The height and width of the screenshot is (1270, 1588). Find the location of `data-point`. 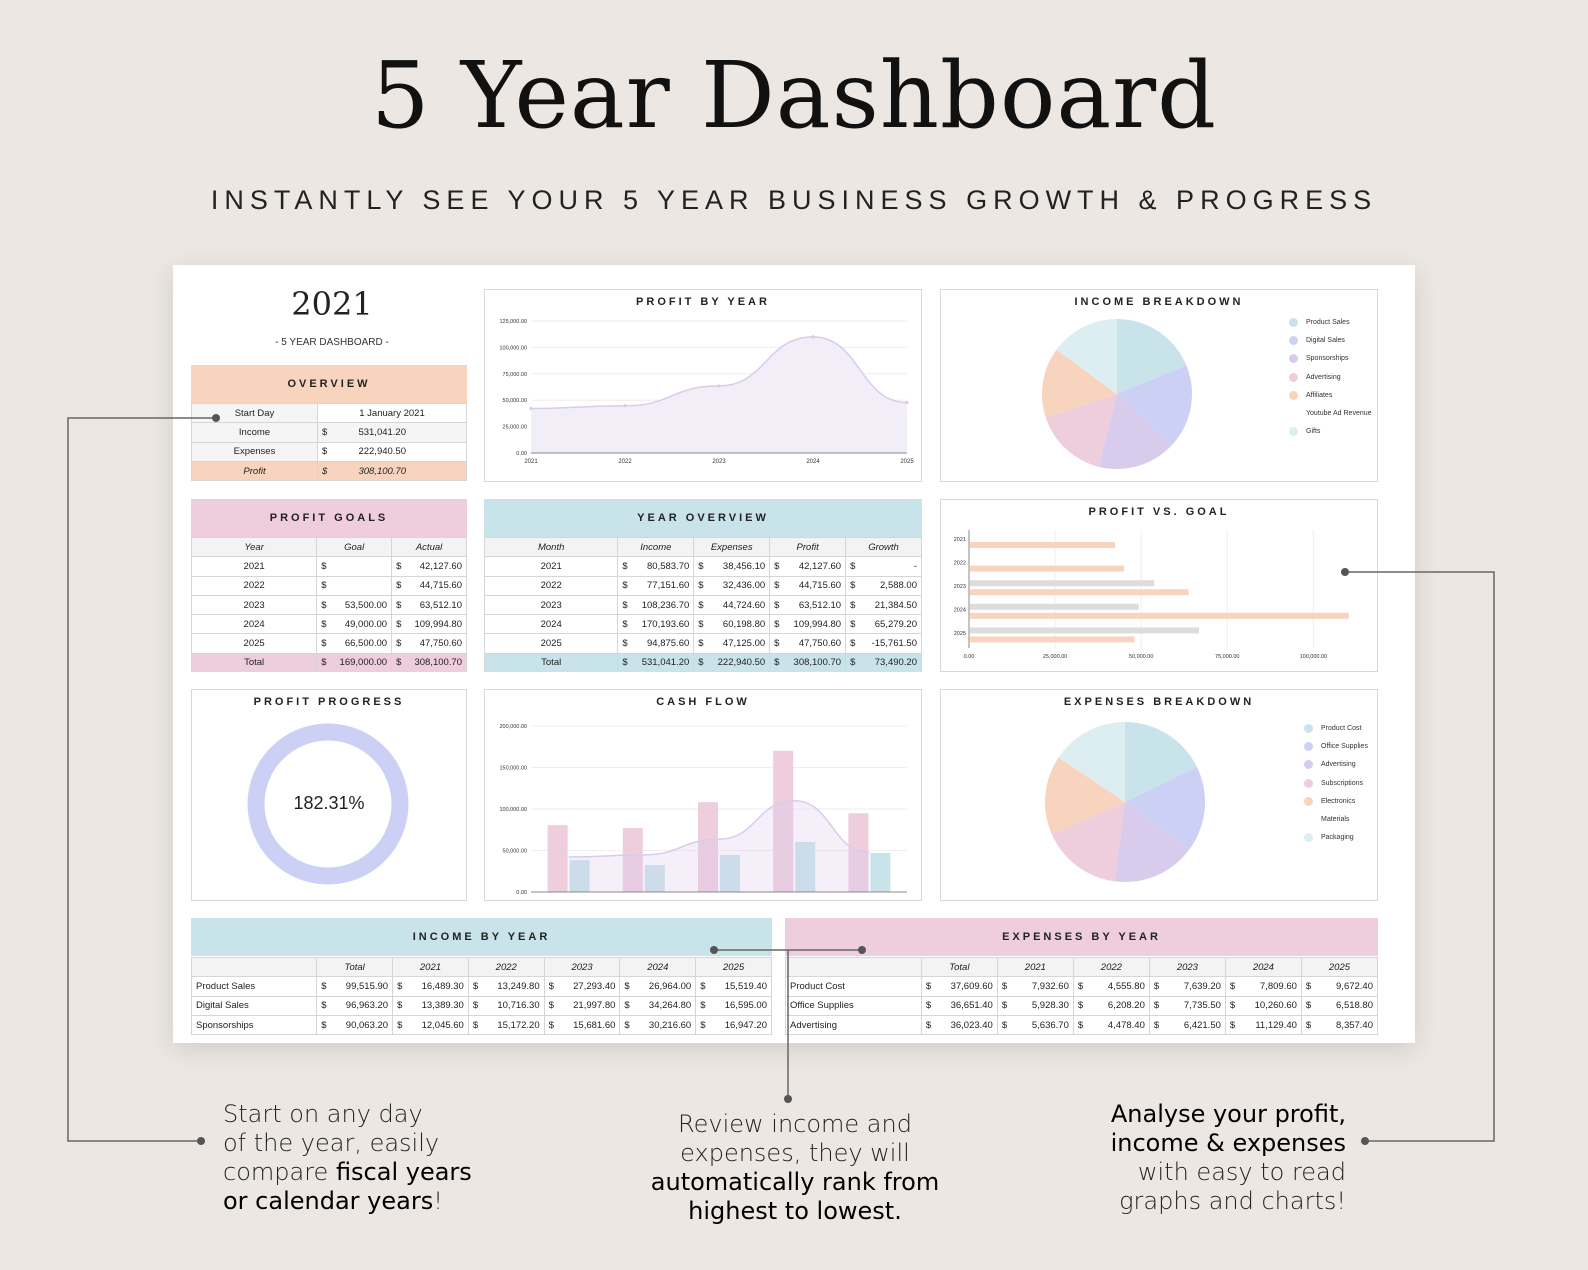

data-point is located at coordinates (625, 406).